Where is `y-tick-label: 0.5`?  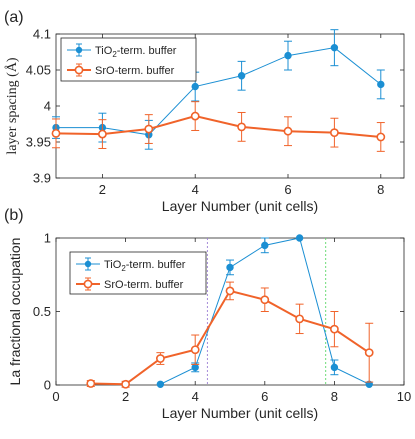
y-tick-label: 0.5 is located at coordinates (42, 311).